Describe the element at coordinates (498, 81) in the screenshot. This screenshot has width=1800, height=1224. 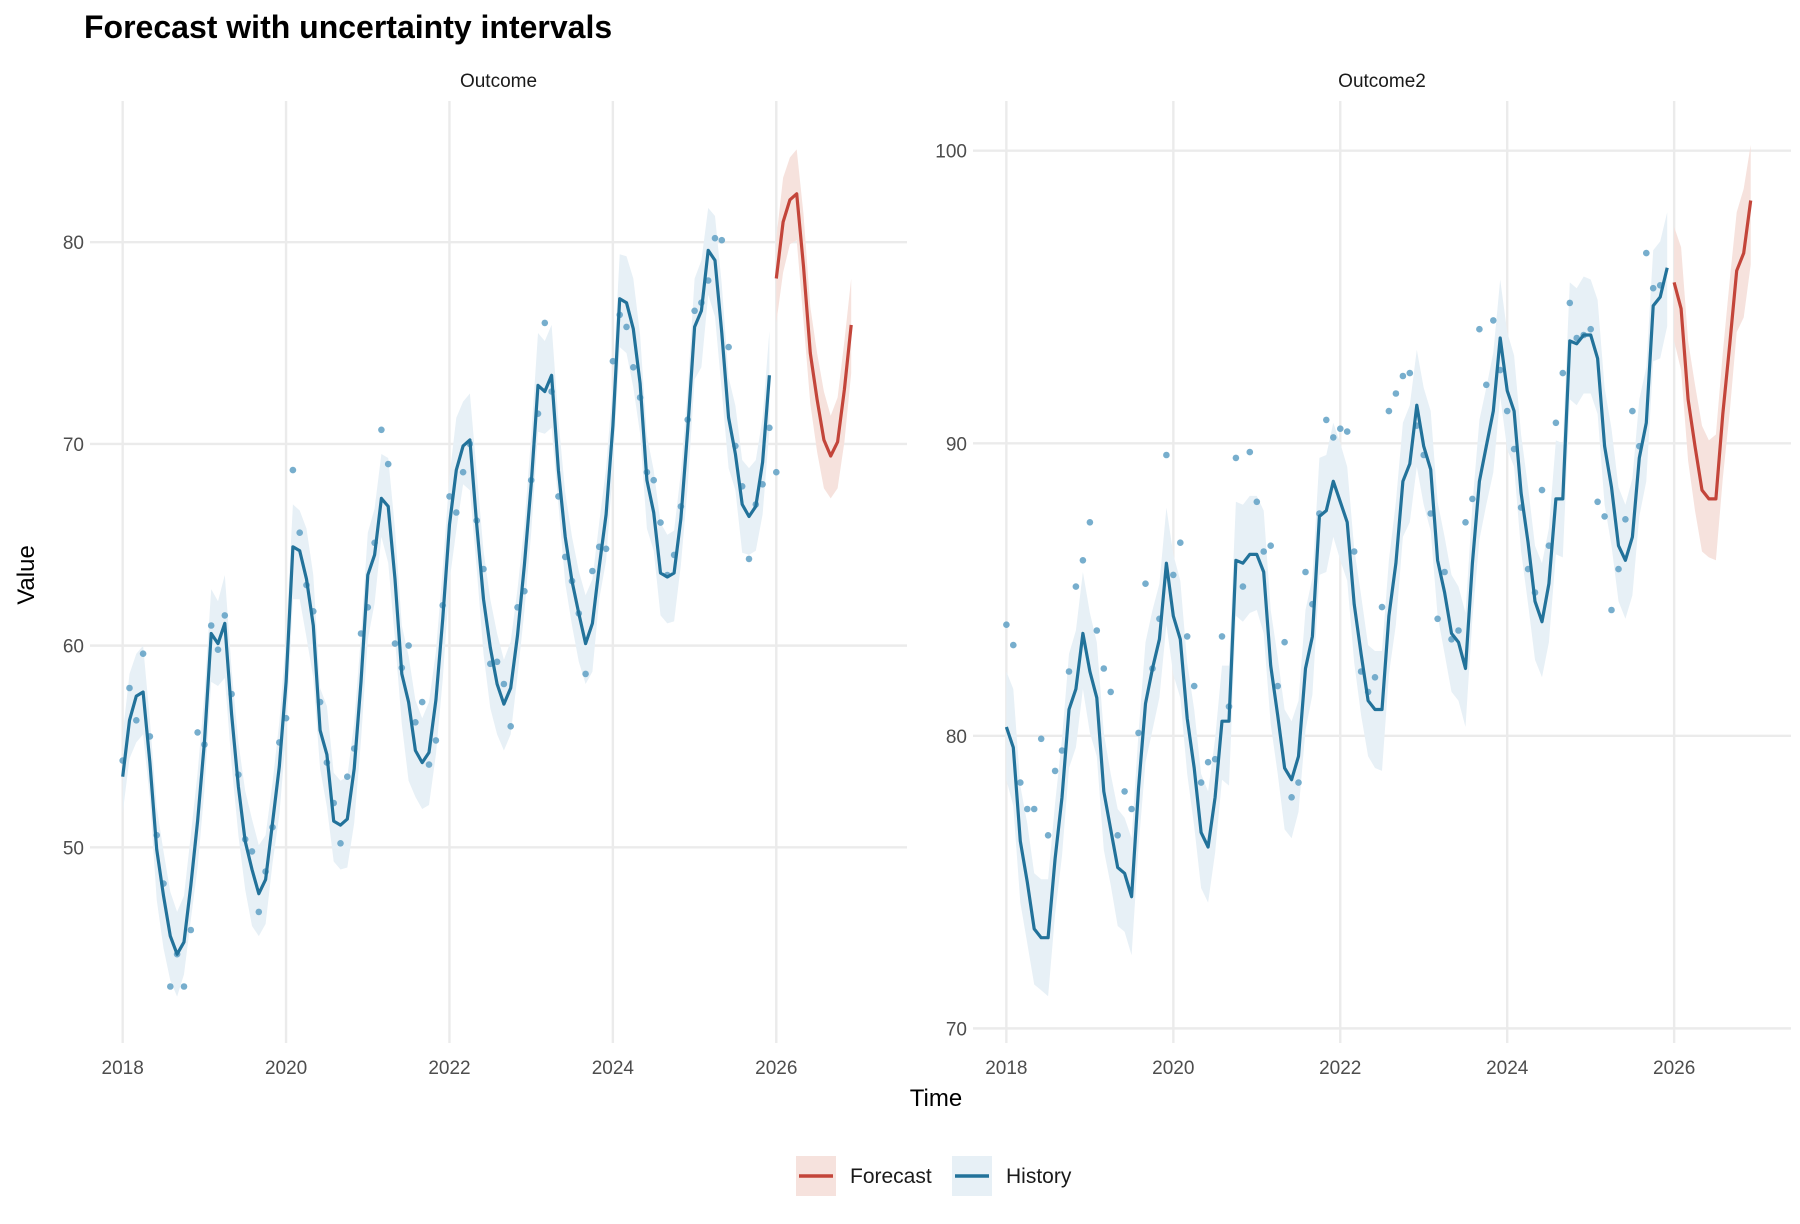
I see `panel-strip-label: Outcome` at that location.